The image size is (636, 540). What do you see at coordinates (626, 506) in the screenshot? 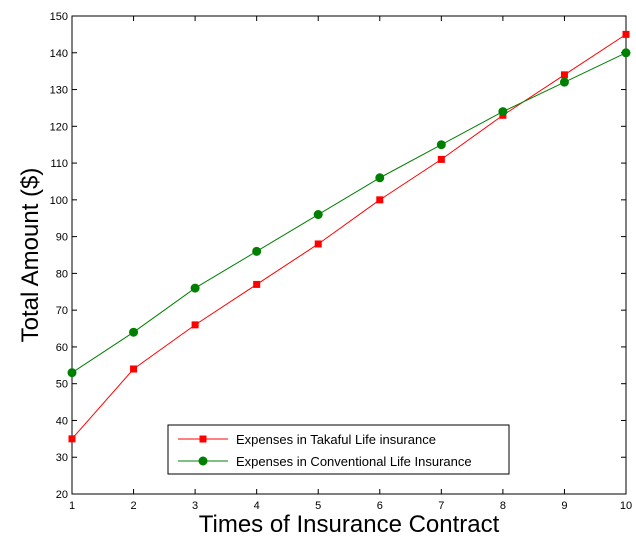
I see `x-tick-label: 10` at bounding box center [626, 506].